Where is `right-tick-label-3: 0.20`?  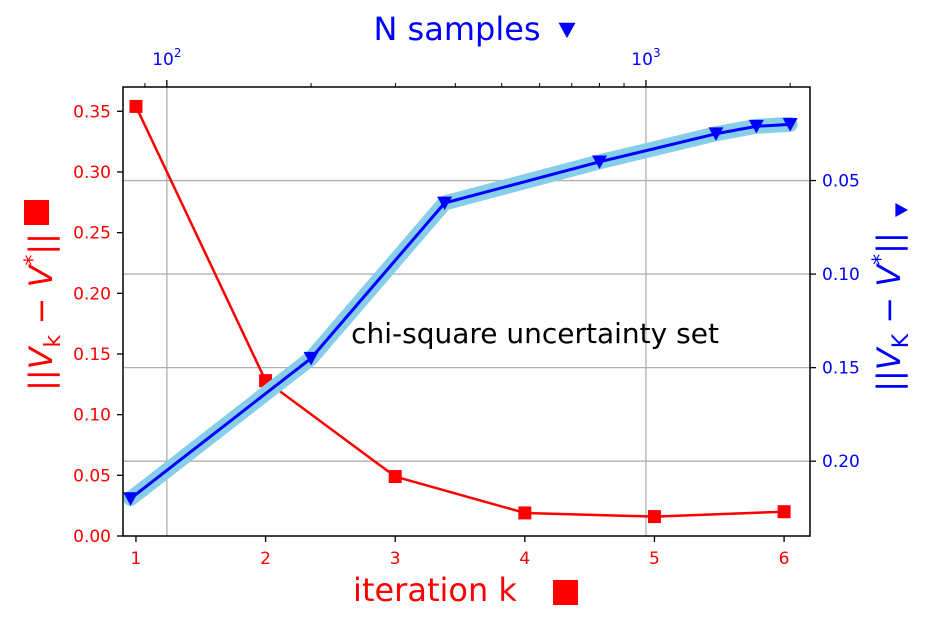
right-tick-label-3: 0.20 is located at coordinates (841, 462).